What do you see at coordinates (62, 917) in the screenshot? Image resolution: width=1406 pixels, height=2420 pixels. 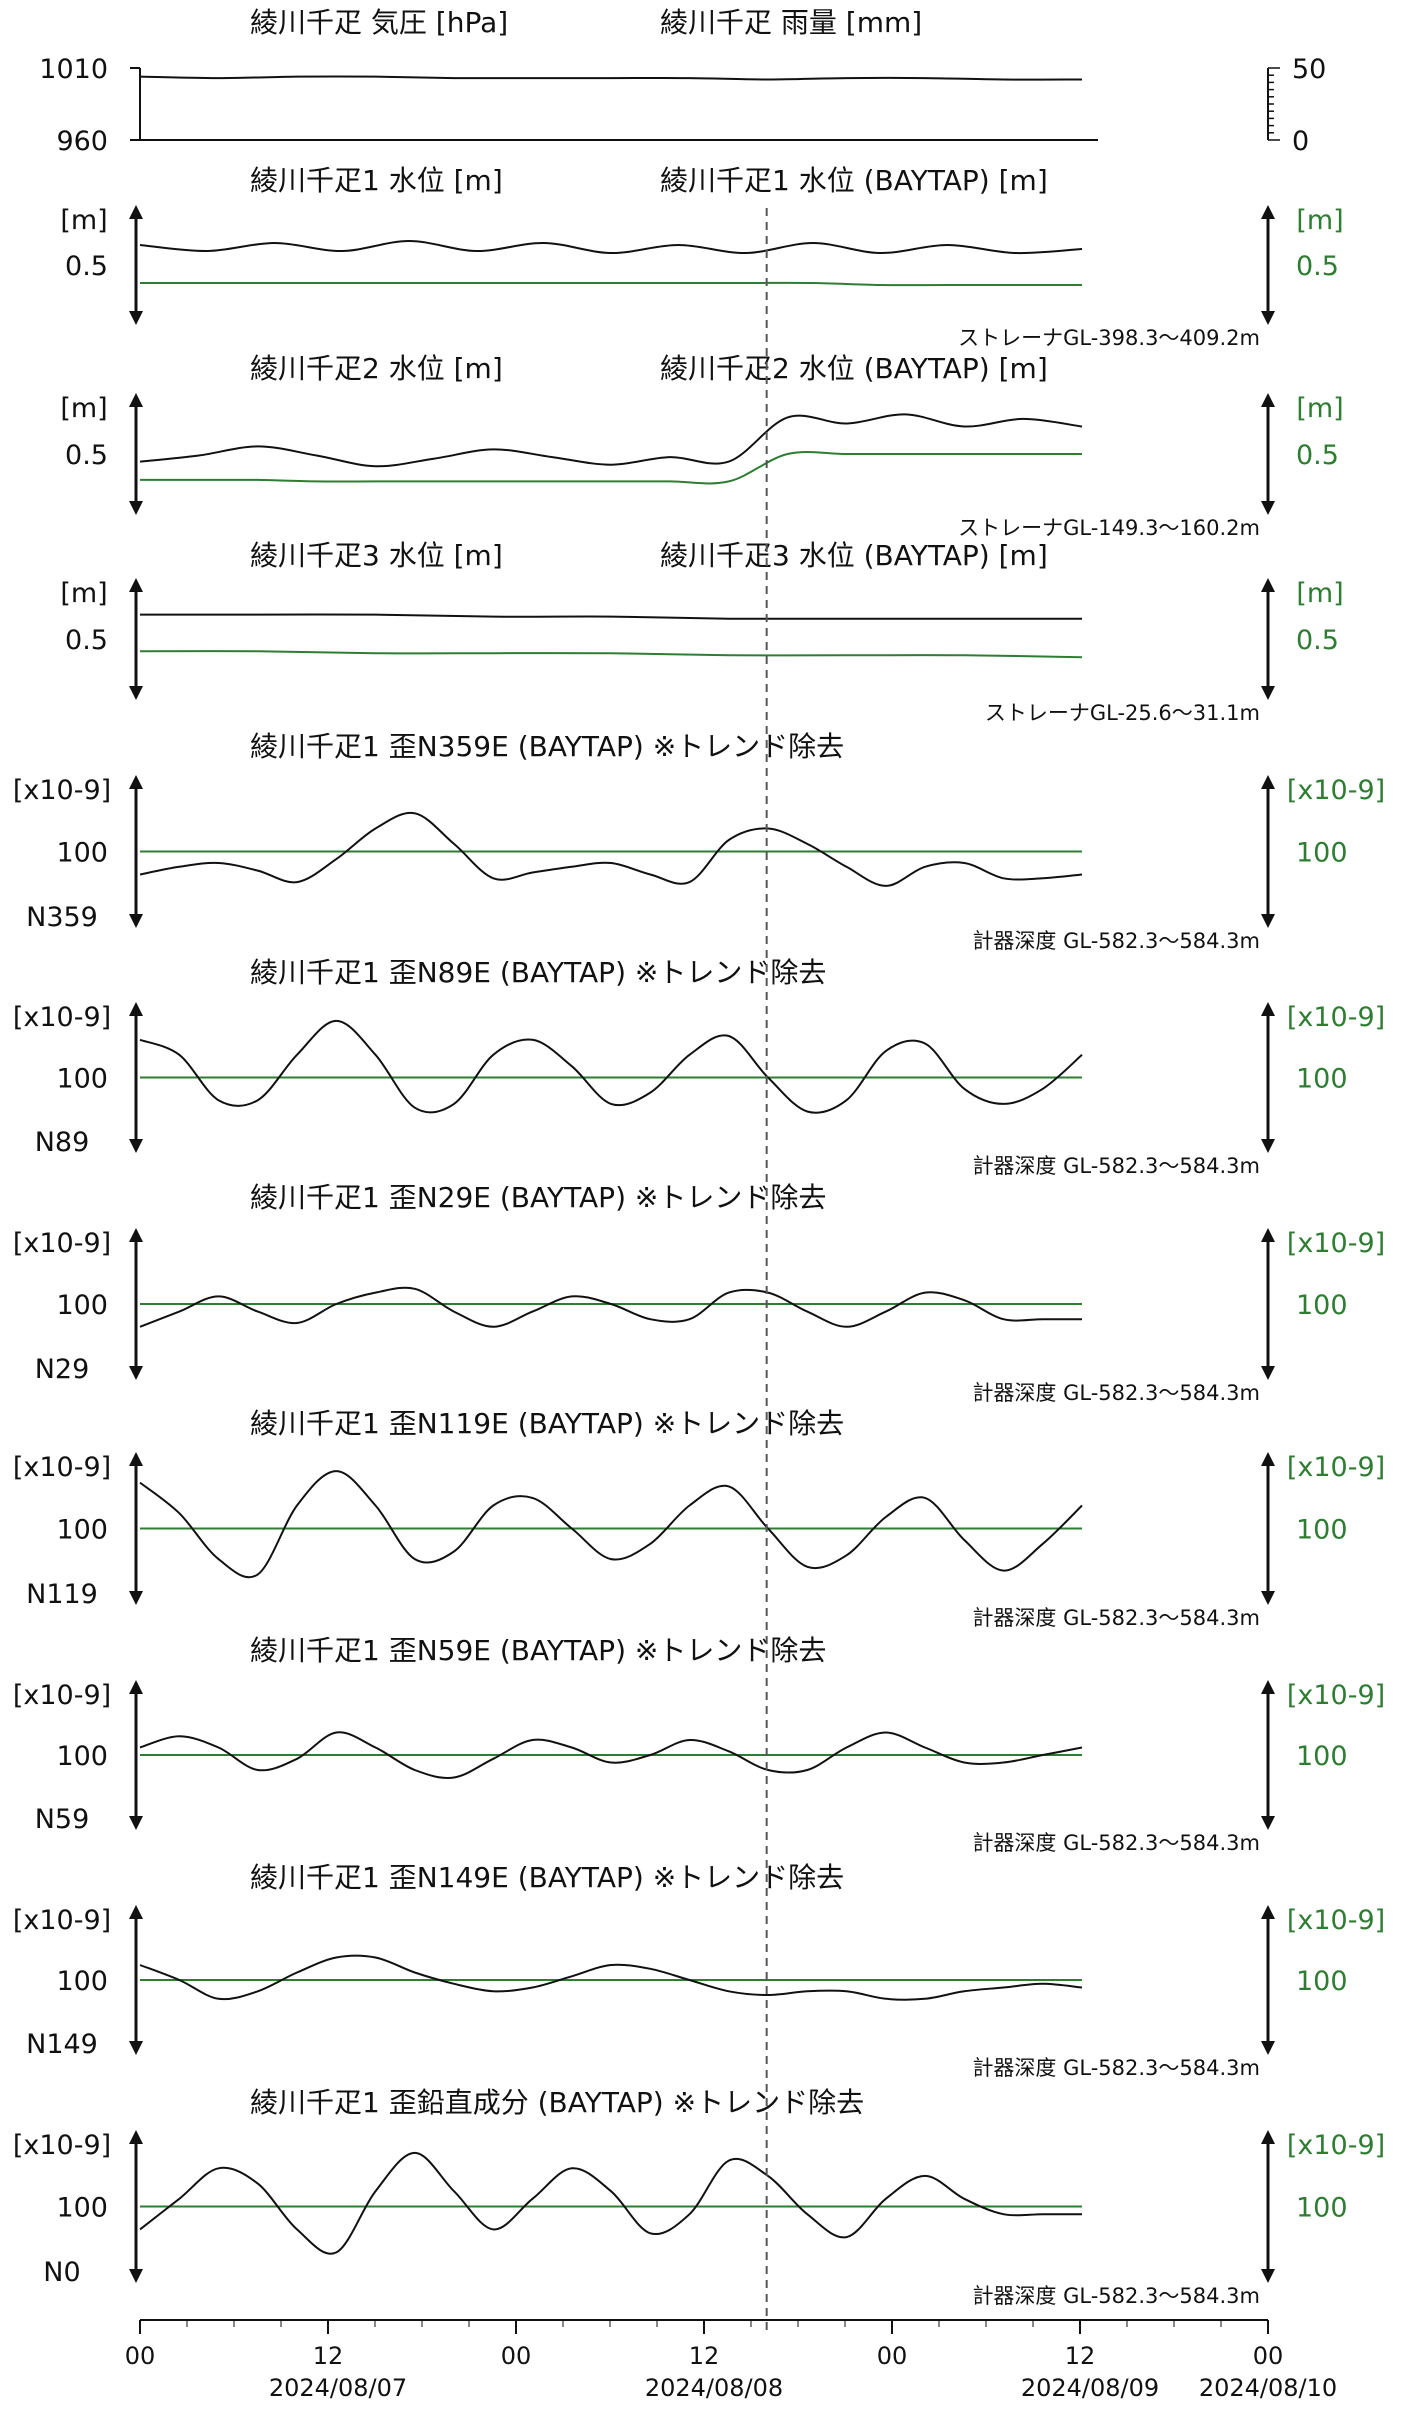 I see `direction-label: N359` at bounding box center [62, 917].